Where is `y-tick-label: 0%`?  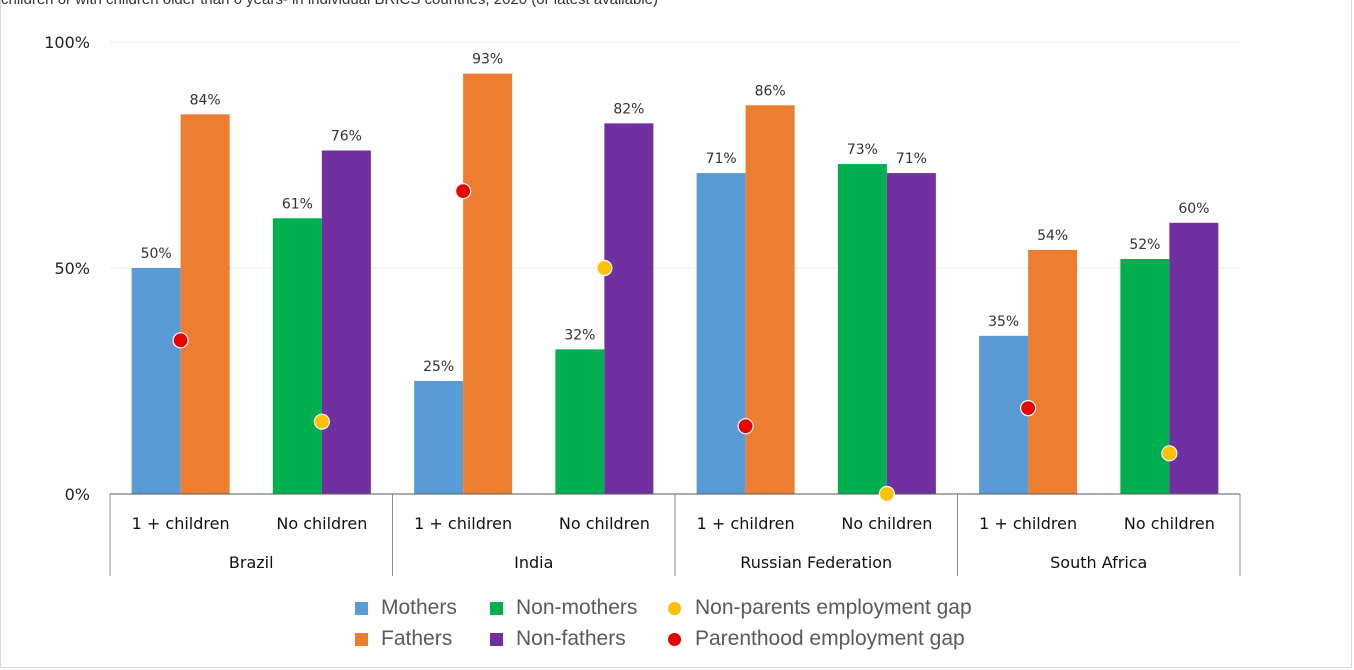 y-tick-label: 0% is located at coordinates (77, 494).